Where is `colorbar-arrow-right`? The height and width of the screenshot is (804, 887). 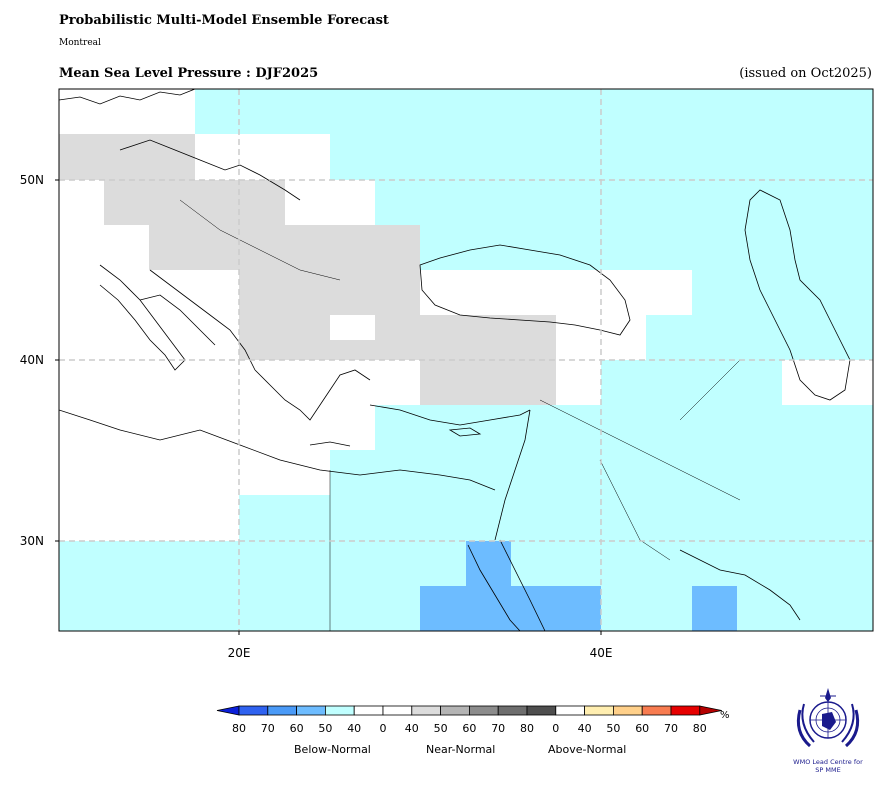
colorbar-arrow-right is located at coordinates (710, 710).